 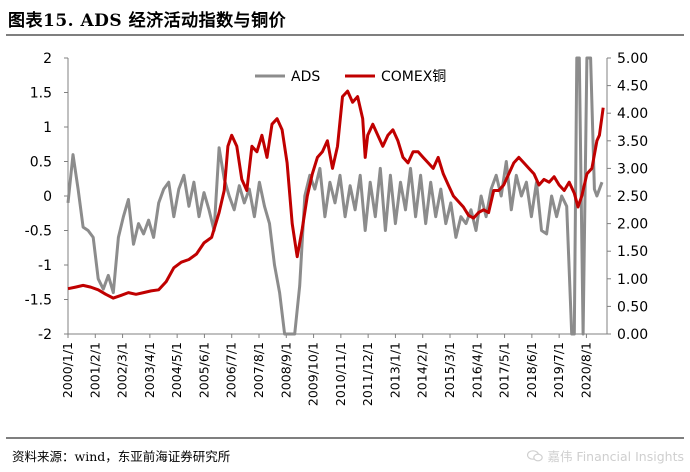 What do you see at coordinates (38, 301) in the screenshot?
I see `y-left-tick-label: -1.5` at bounding box center [38, 301].